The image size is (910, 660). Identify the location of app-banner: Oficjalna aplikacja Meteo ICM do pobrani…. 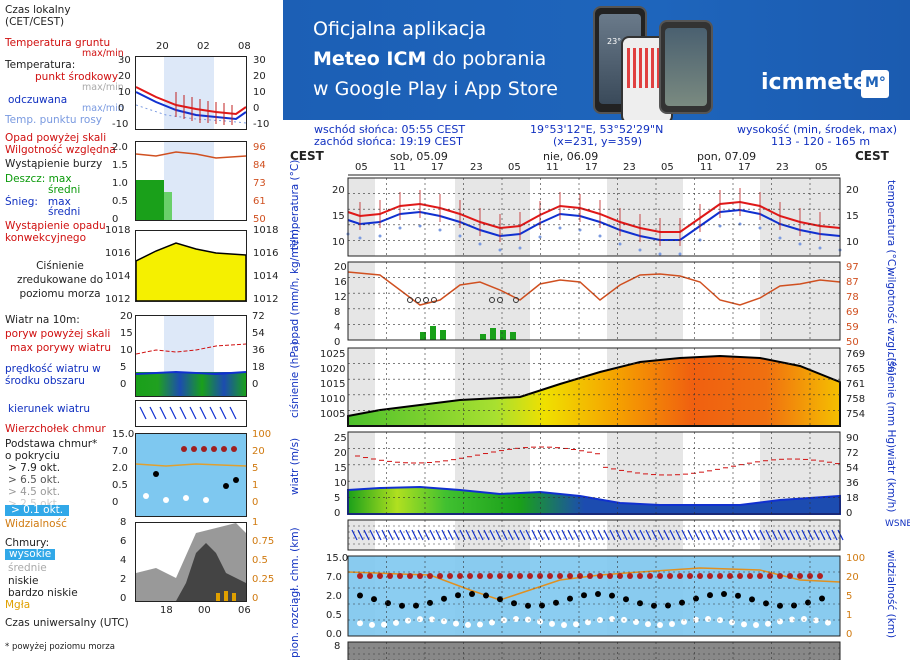
(596, 60).